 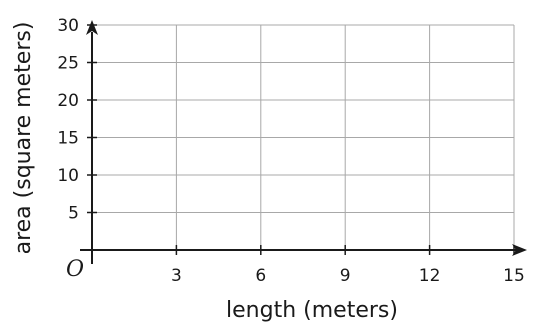 I want to click on x-tick-label: 6, so click(x=260, y=276).